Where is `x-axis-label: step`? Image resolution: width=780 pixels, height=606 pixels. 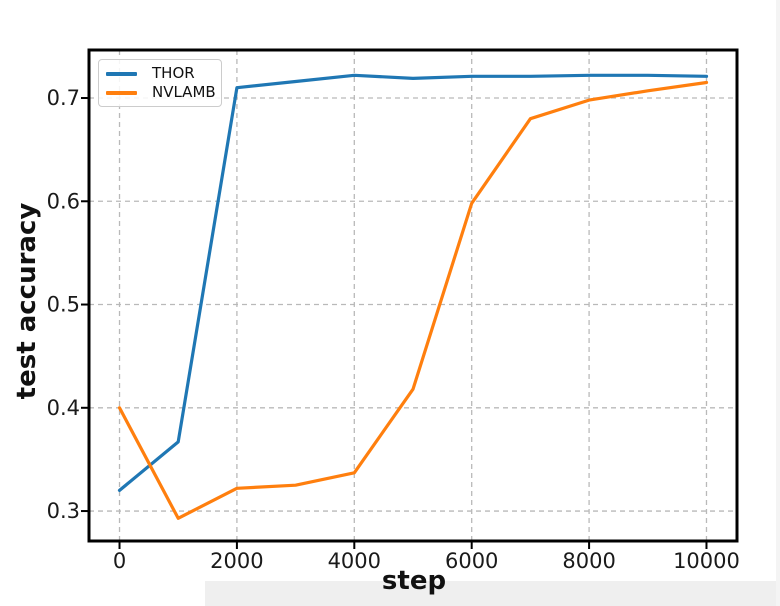
x-axis-label: step is located at coordinates (414, 581).